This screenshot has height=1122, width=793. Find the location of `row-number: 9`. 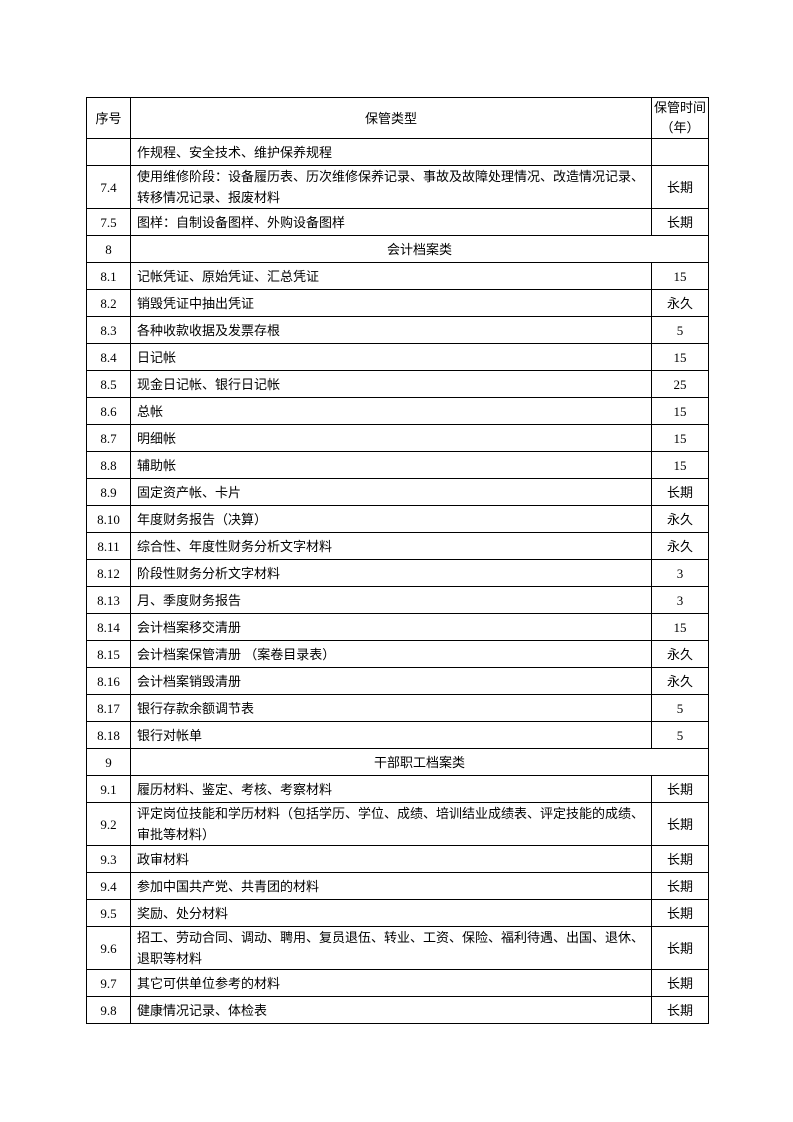

row-number: 9 is located at coordinates (108, 762).